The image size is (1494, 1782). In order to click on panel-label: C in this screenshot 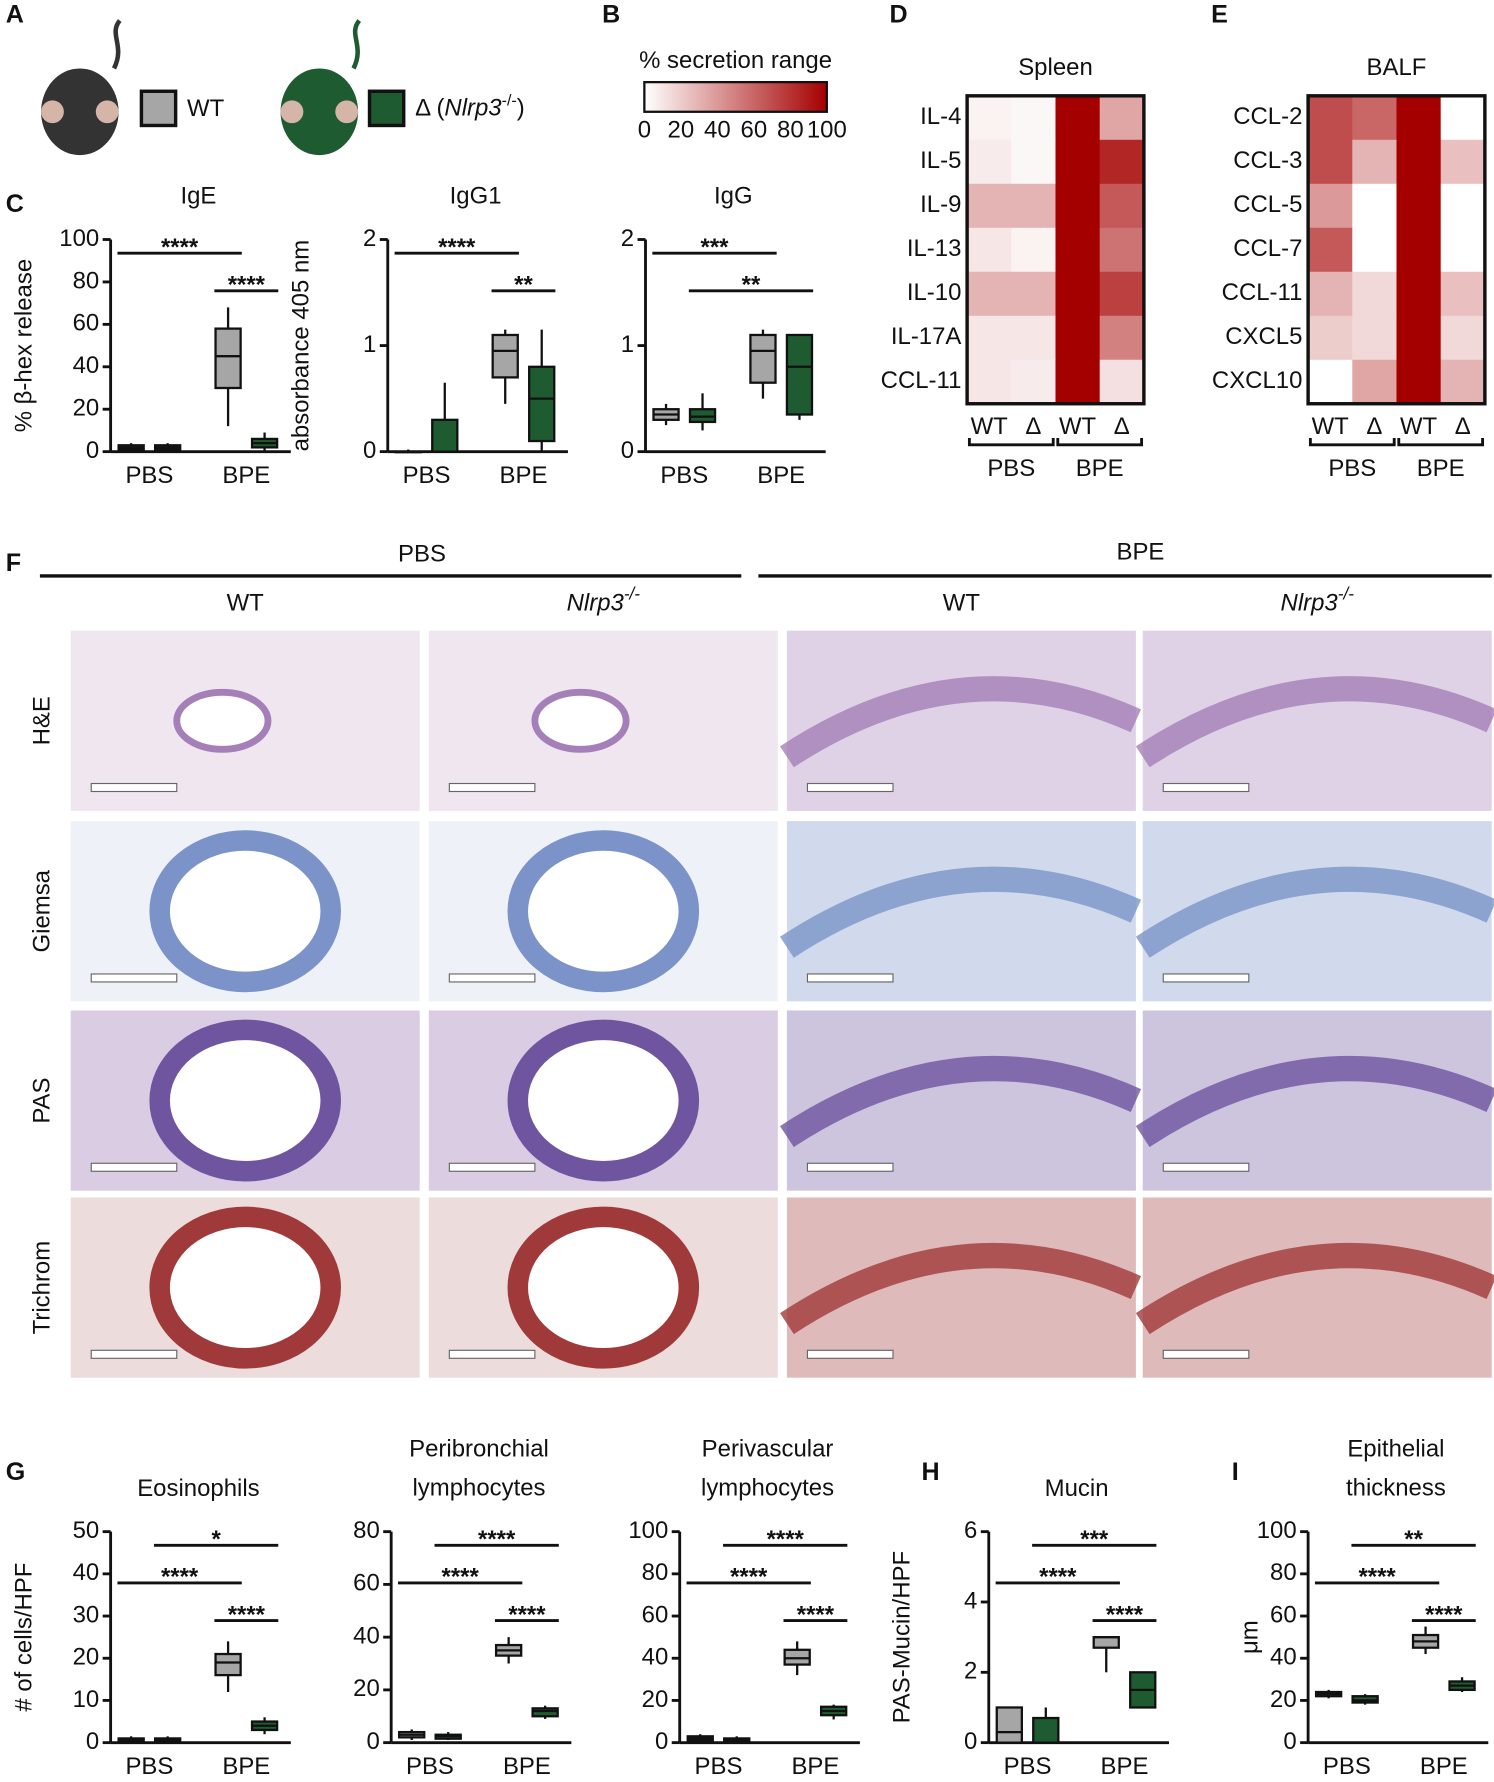, I will do `click(15, 204)`.